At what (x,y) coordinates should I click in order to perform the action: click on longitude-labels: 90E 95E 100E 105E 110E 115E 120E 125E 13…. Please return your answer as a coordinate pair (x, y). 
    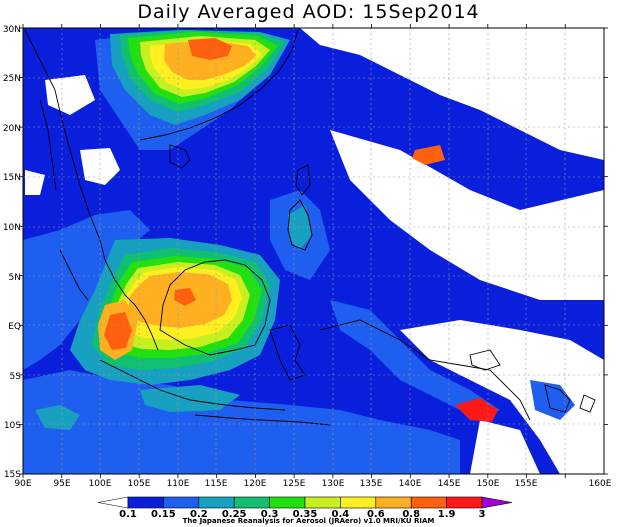
    Looking at the image, I should click on (312, 484).